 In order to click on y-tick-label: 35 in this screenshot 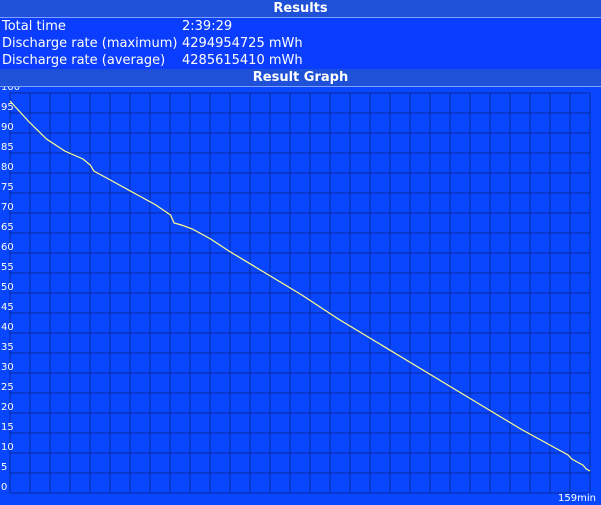, I will do `click(7, 347)`.